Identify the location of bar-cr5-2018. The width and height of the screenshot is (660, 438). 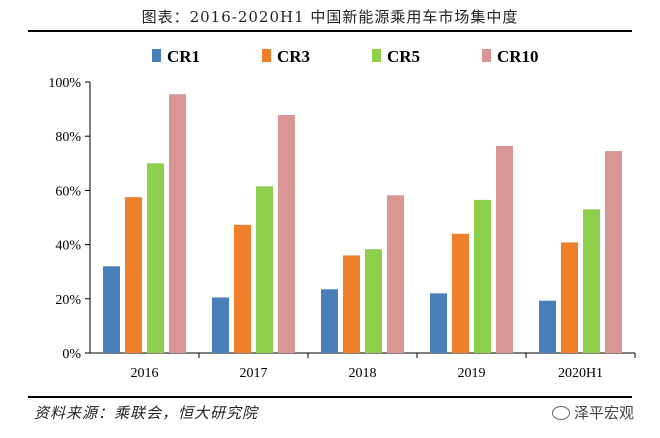
(373, 301).